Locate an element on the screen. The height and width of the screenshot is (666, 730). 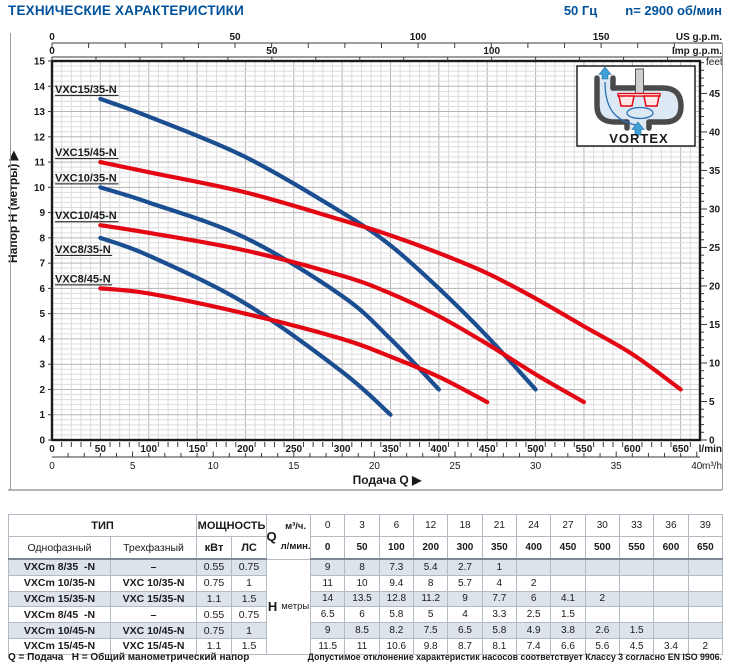
curve-VXC8/35-N is located at coordinates (245, 326).